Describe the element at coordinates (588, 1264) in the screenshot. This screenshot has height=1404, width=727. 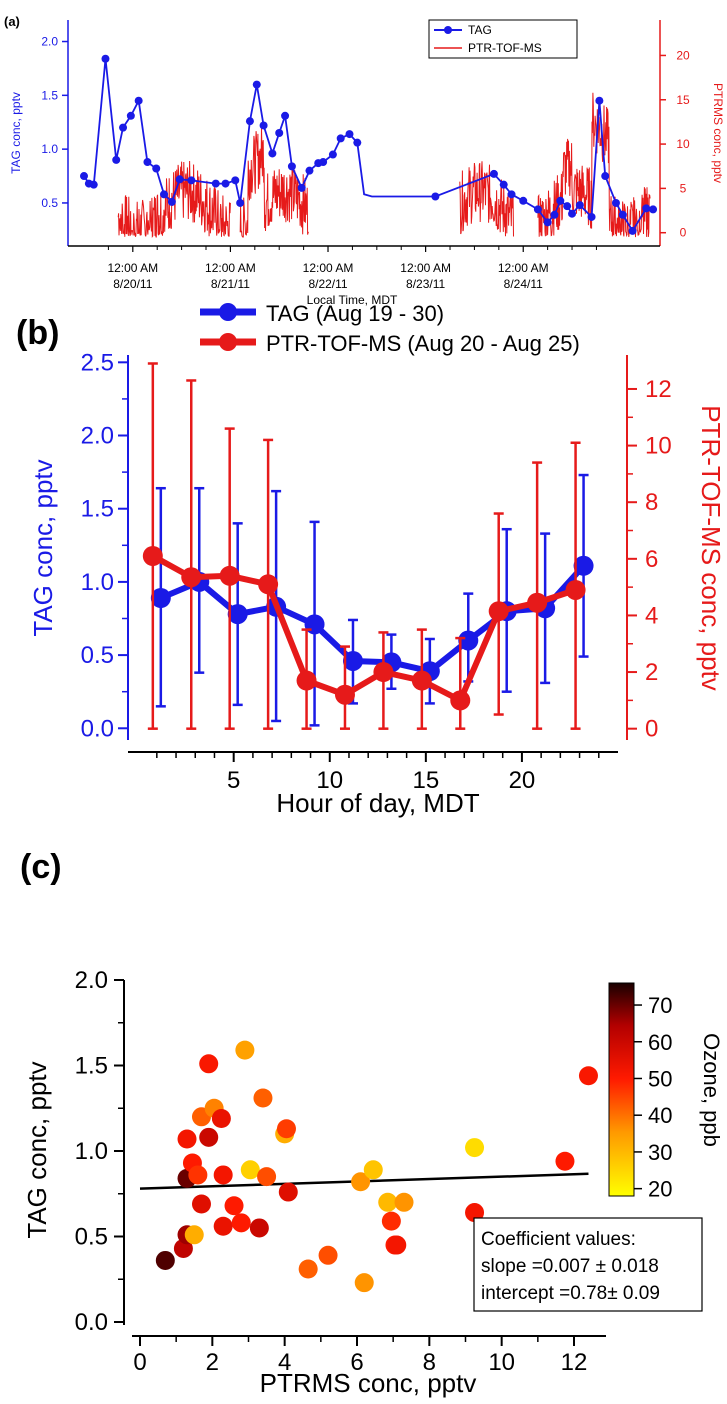
I see `panel-c-coefficient-frame` at that location.